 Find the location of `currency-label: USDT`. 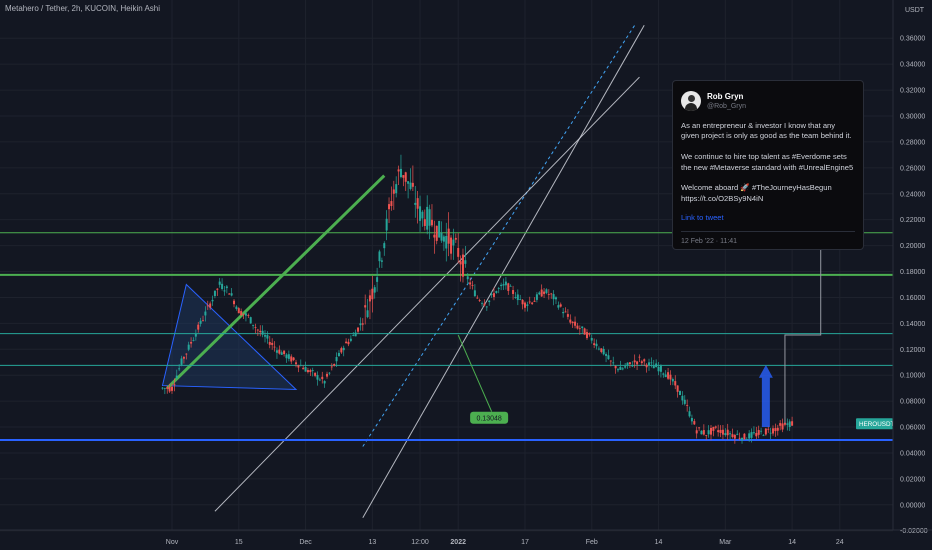

currency-label: USDT is located at coordinates (915, 10).